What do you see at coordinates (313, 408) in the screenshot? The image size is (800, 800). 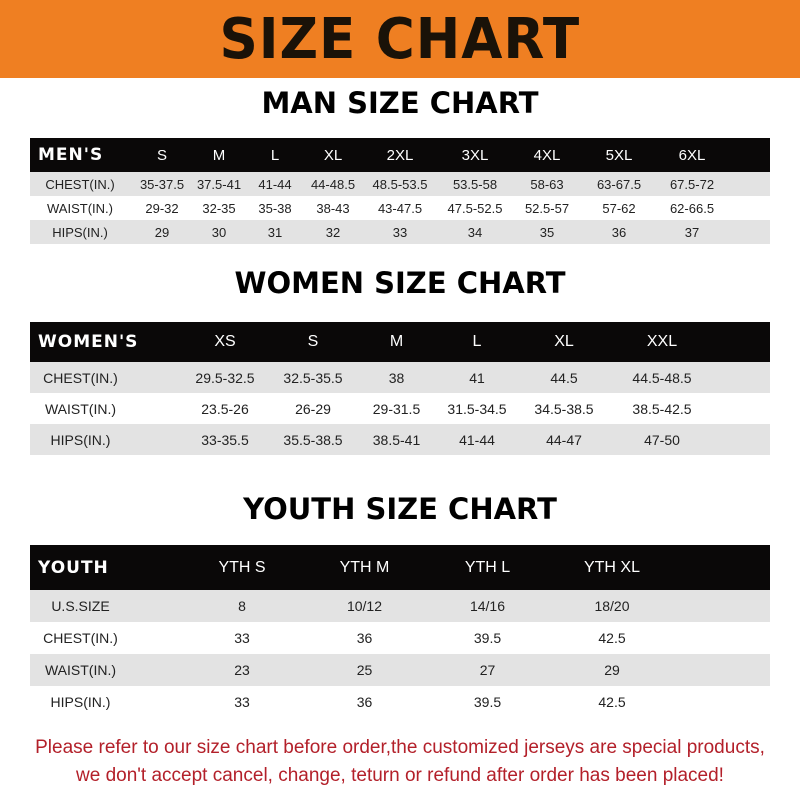 I see `table-cell: 26-29` at bounding box center [313, 408].